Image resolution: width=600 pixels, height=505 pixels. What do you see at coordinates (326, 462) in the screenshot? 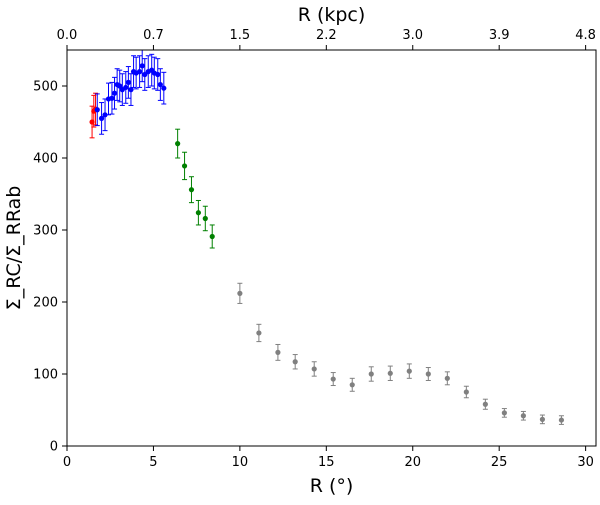
I see `x-tick-label: 15` at bounding box center [326, 462].